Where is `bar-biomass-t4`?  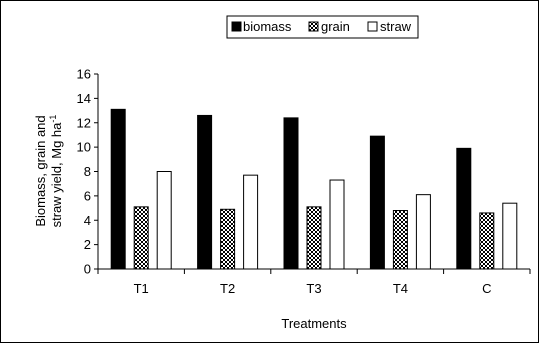 bar-biomass-t4 is located at coordinates (377, 202).